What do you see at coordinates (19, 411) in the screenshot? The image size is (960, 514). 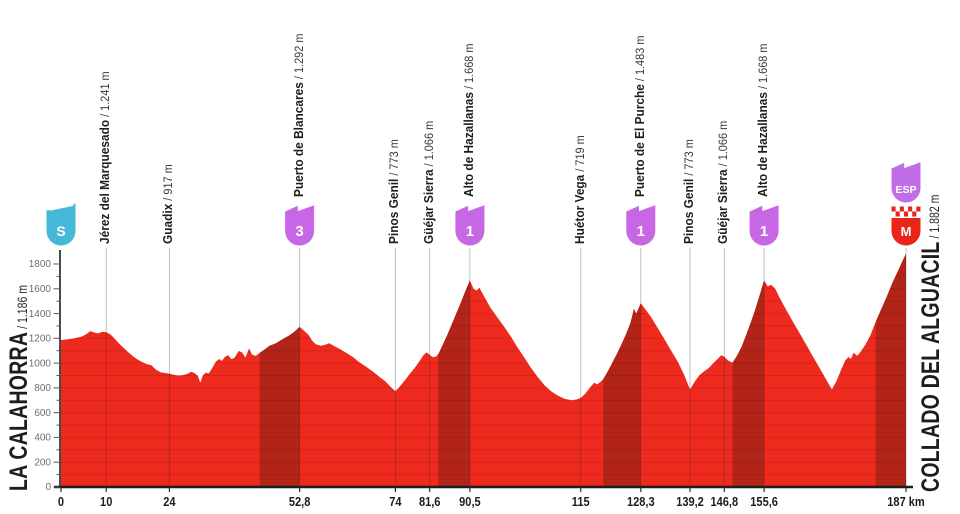 I see `start-location-name: LA CALAHORRA` at bounding box center [19, 411].